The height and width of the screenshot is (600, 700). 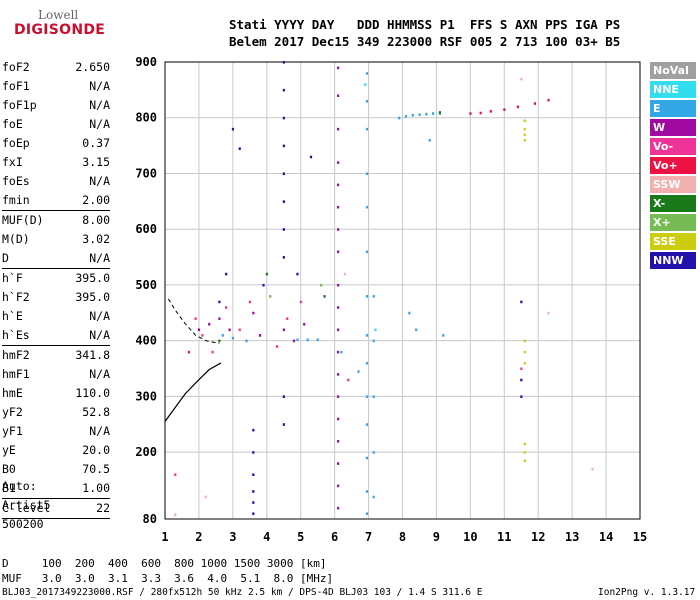 I want to click on param-row: fmin 2.00, so click(x=56, y=200).